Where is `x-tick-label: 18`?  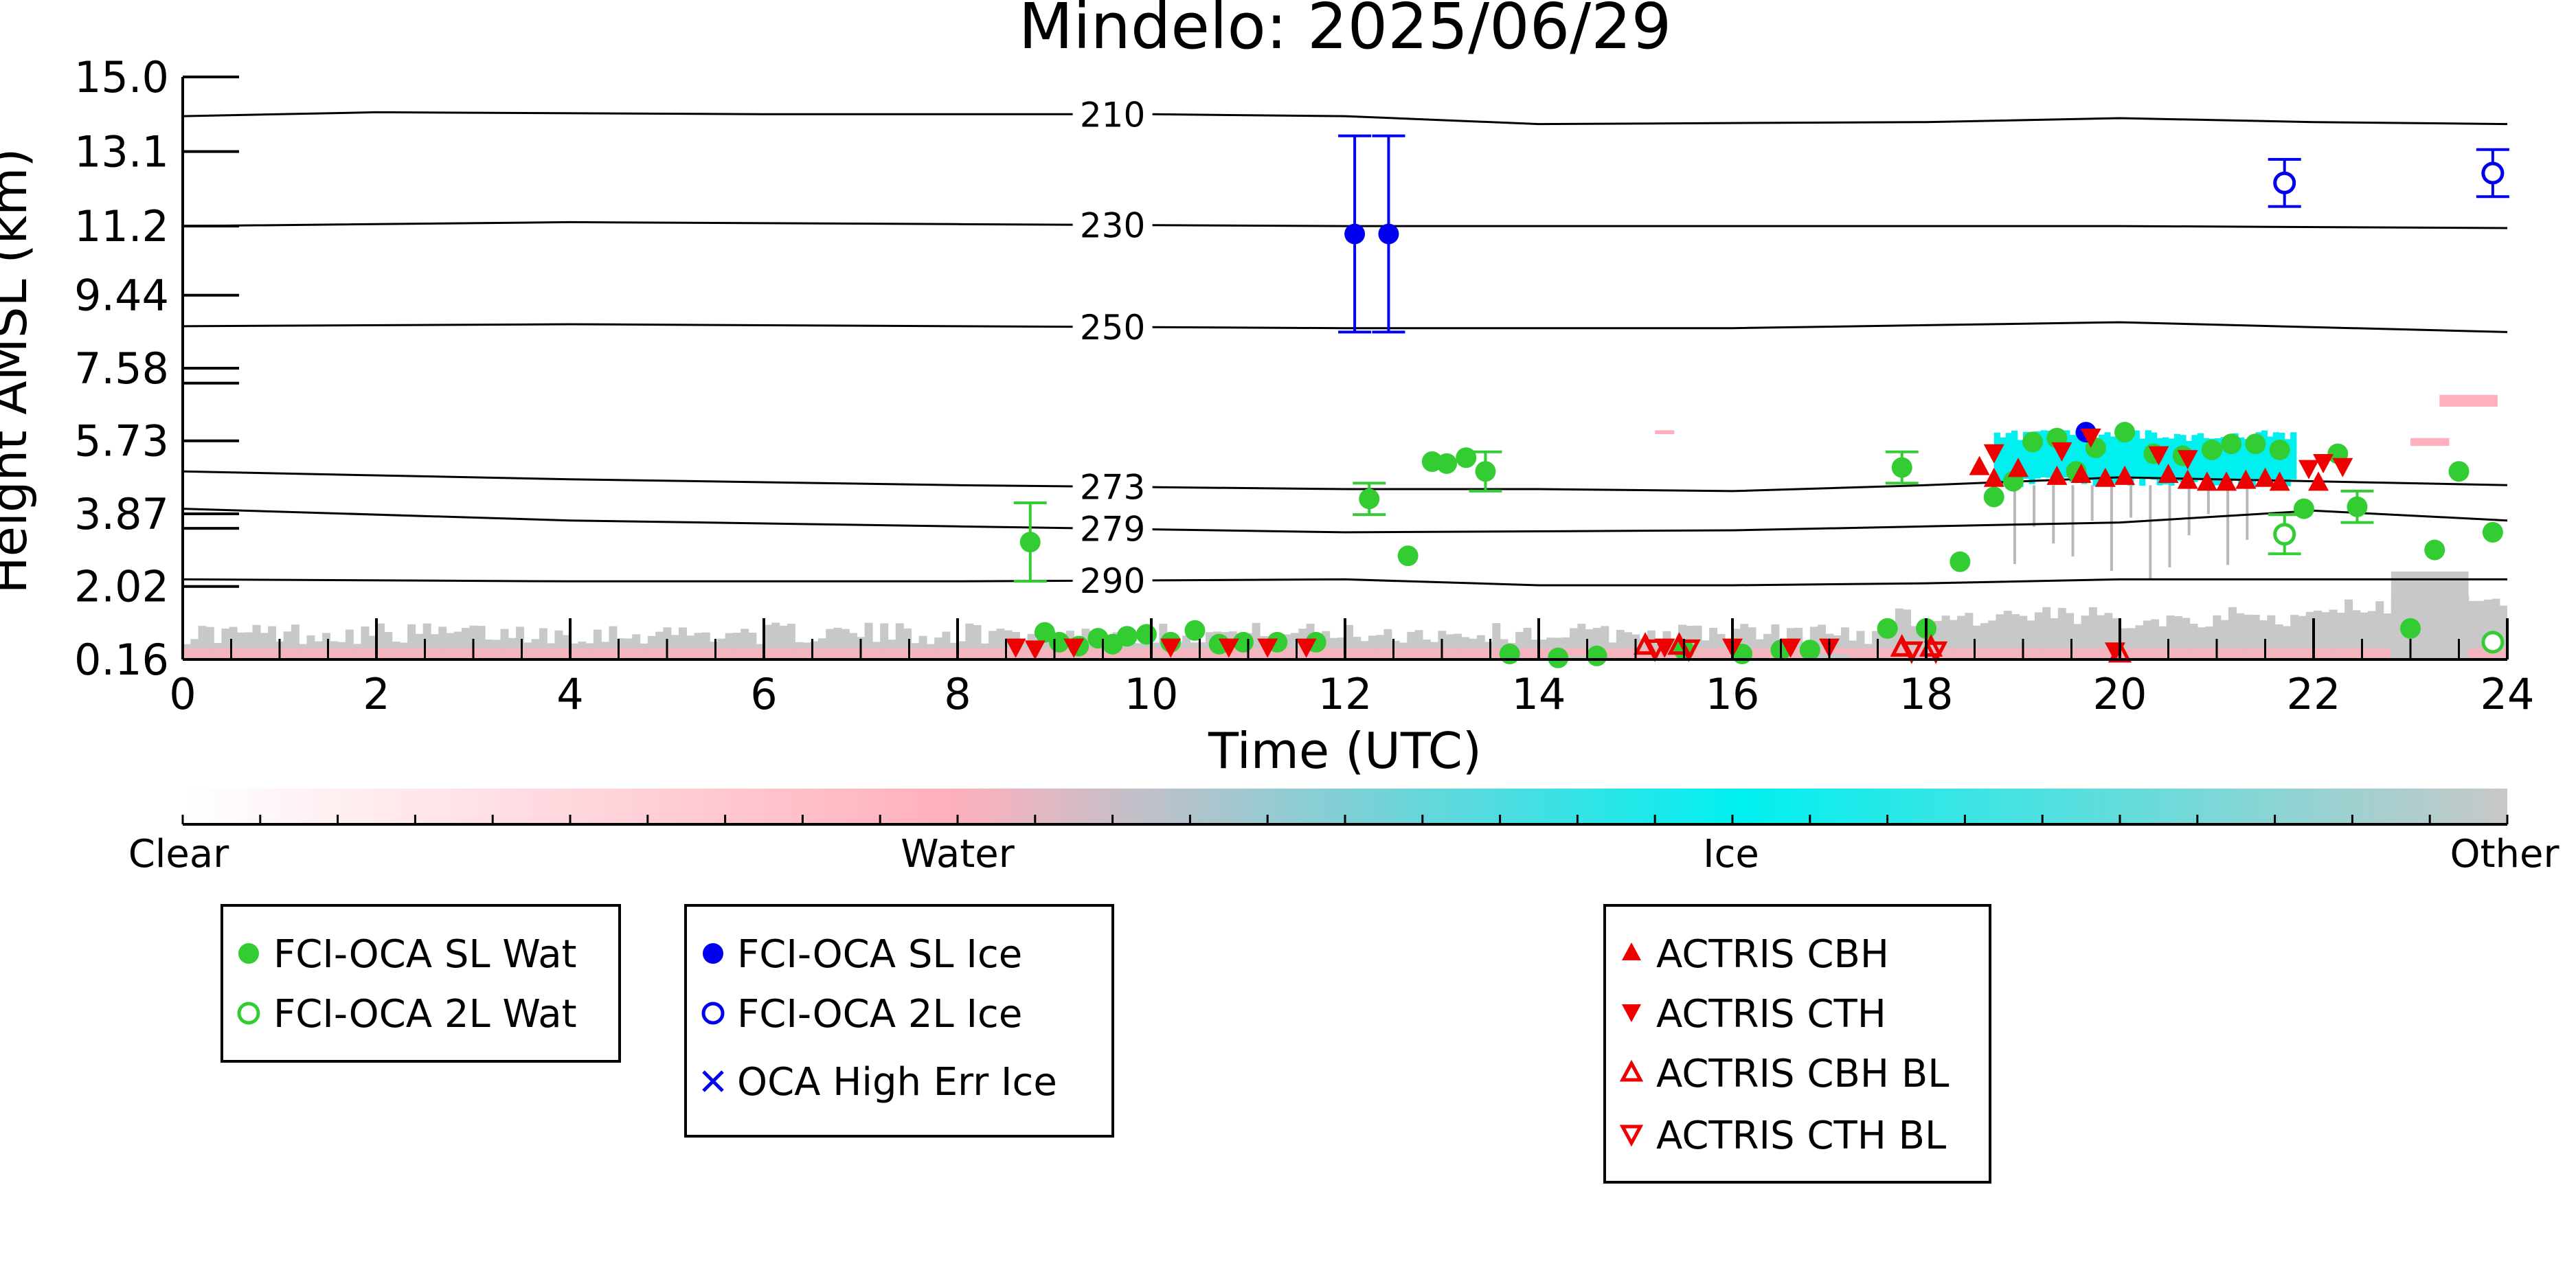
x-tick-label: 18 is located at coordinates (1926, 694).